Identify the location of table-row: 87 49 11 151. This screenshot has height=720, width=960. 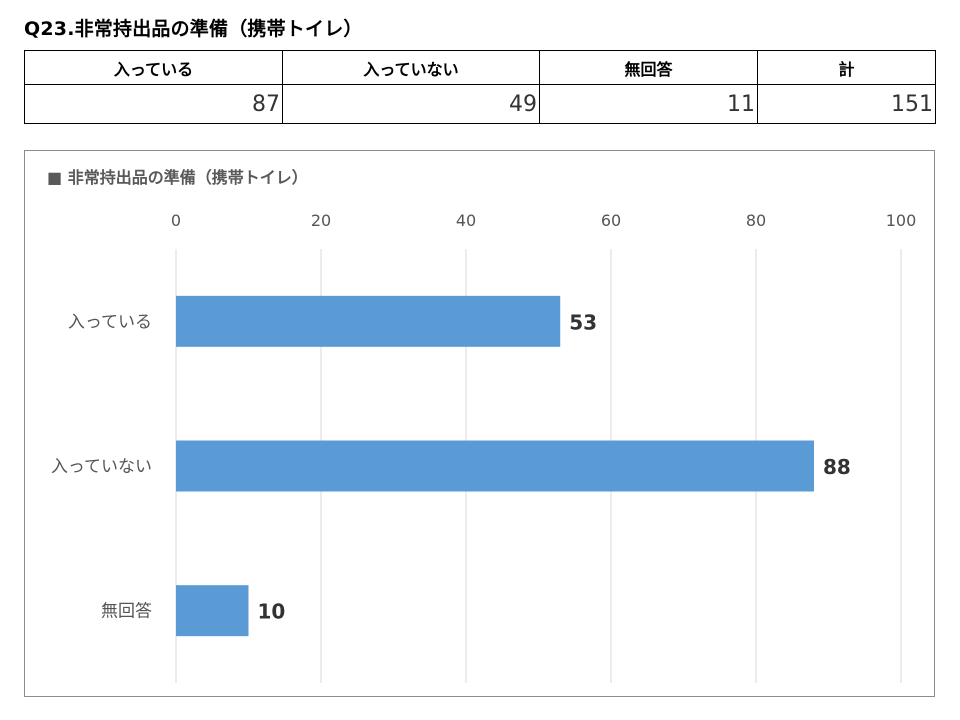
(480, 104).